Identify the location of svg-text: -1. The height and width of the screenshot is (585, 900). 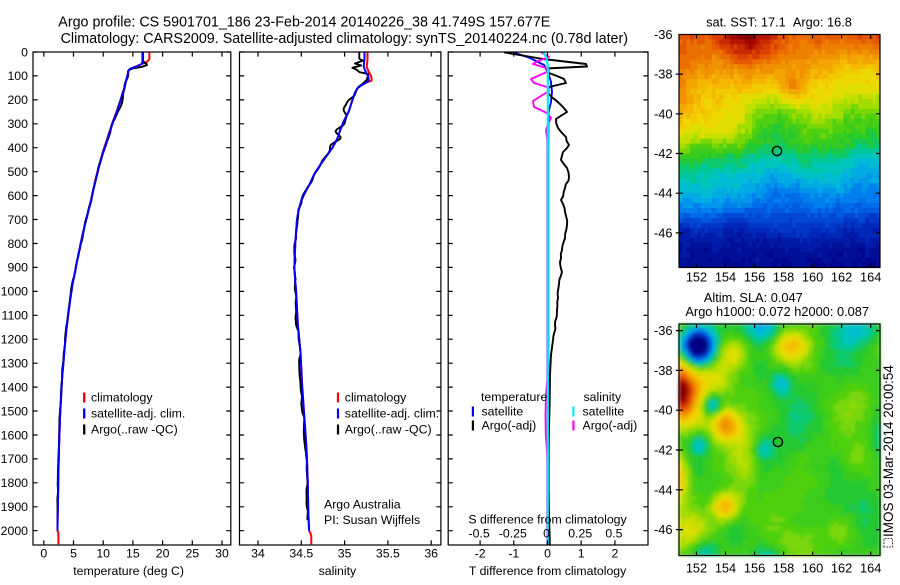
(513, 554).